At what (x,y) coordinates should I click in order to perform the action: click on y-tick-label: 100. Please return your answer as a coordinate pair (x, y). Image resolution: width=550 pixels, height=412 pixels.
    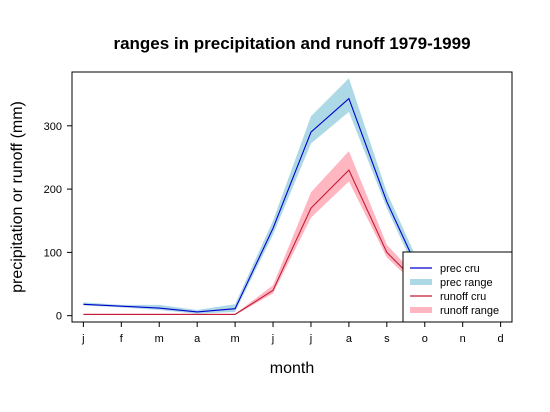
    Looking at the image, I should click on (53, 253).